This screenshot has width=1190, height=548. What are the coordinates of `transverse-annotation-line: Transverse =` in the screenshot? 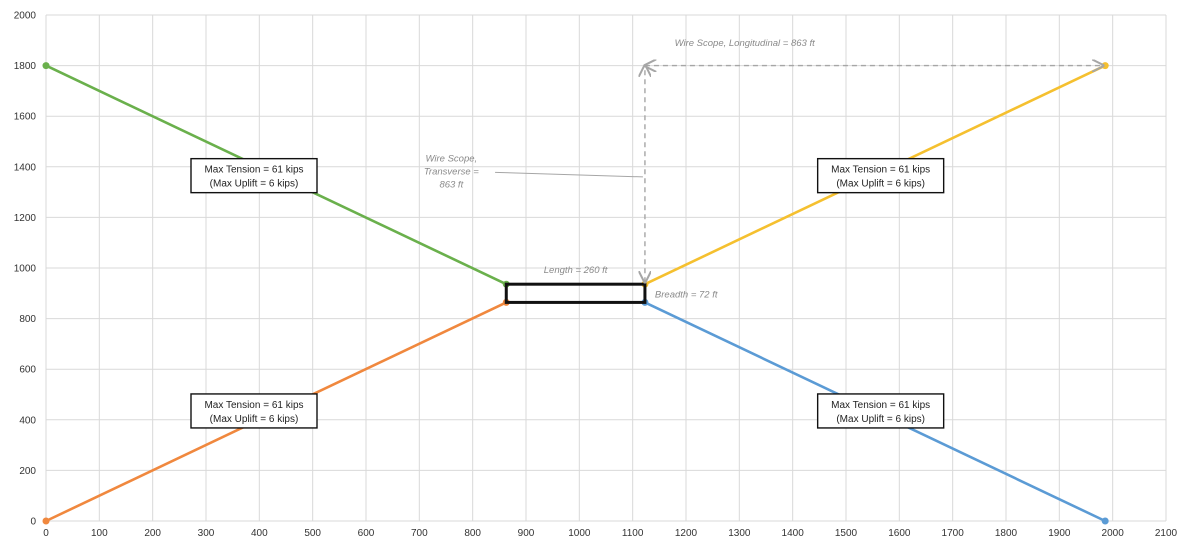 It's located at (451, 172).